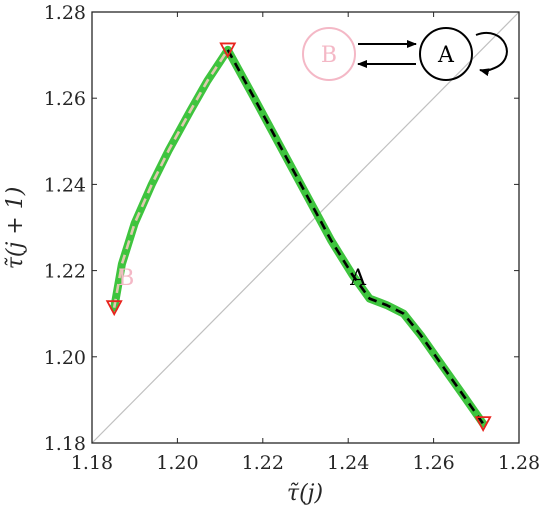  What do you see at coordinates (92, 463) in the screenshot?
I see `x-tick-label: 1.18` at bounding box center [92, 463].